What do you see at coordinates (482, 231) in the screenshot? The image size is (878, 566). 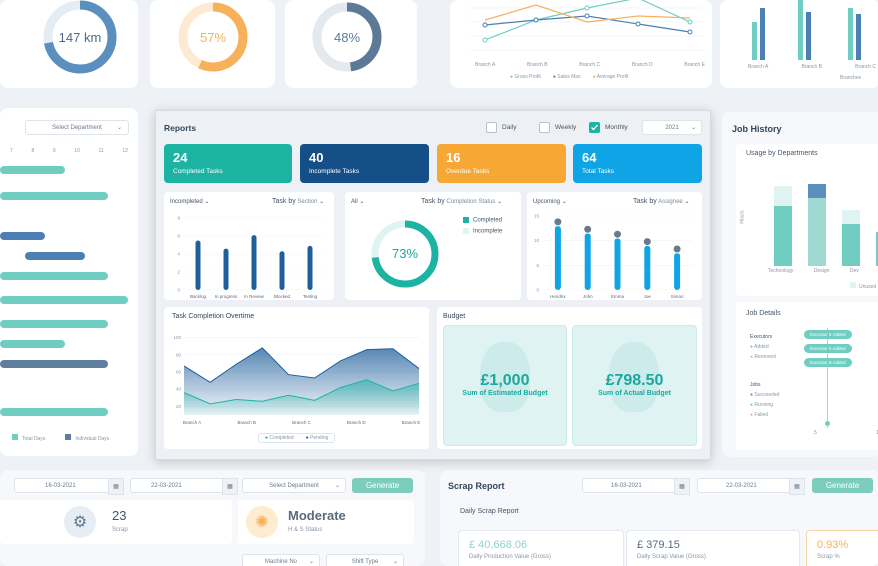 I see `legend-incomplete: Incomplete` at bounding box center [482, 231].